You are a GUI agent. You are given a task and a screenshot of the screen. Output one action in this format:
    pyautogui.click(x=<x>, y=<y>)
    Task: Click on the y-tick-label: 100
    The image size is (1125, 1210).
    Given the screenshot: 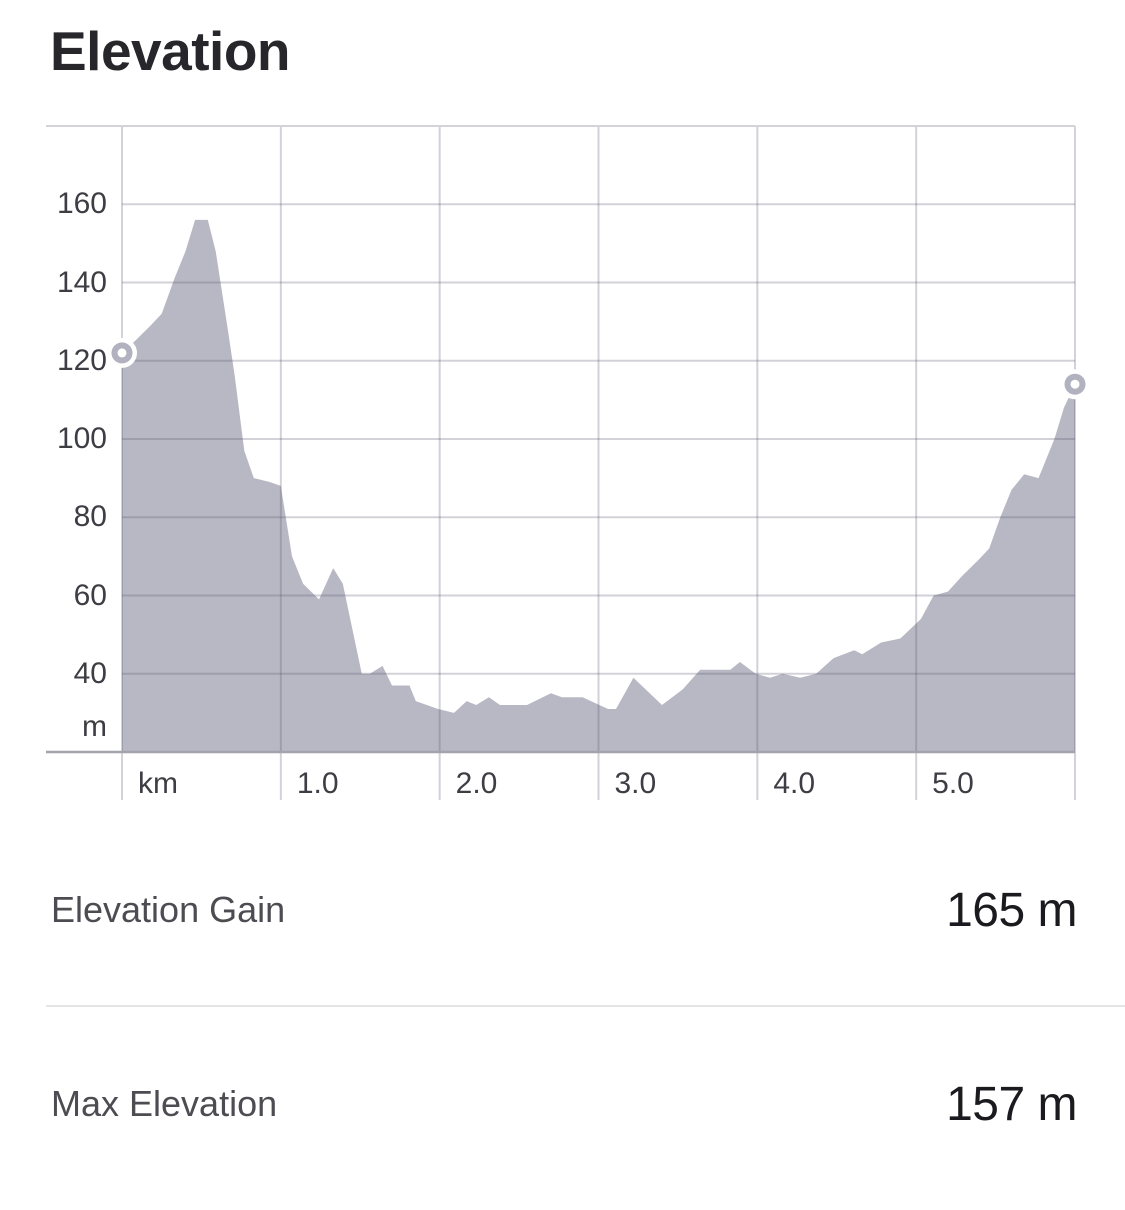 What is the action you would take?
    pyautogui.click(x=81, y=438)
    